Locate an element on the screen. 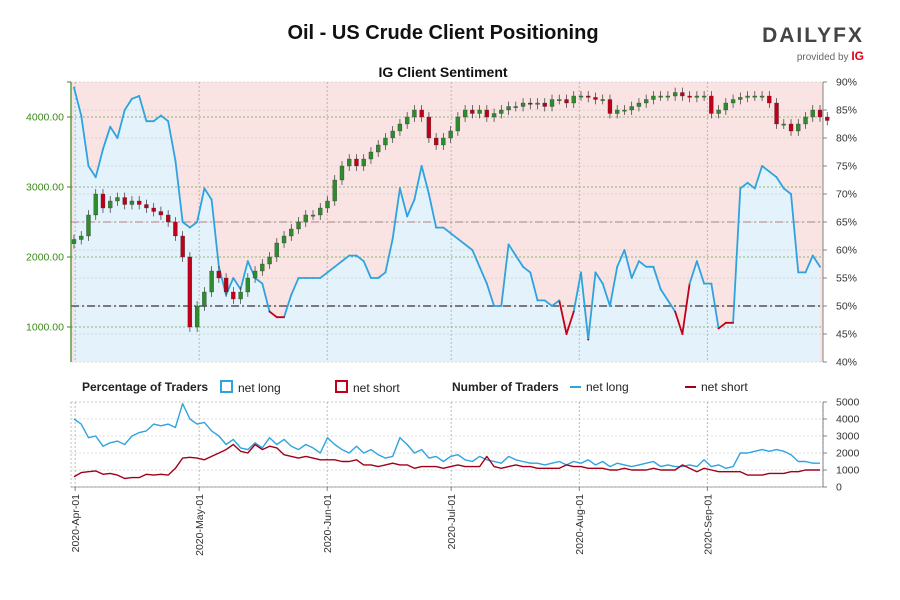 Image resolution: width=900 pixels, height=600 pixels. trader-count-panel: 0 1000 2000 3000 4000 5000 is located at coordinates (465, 445).